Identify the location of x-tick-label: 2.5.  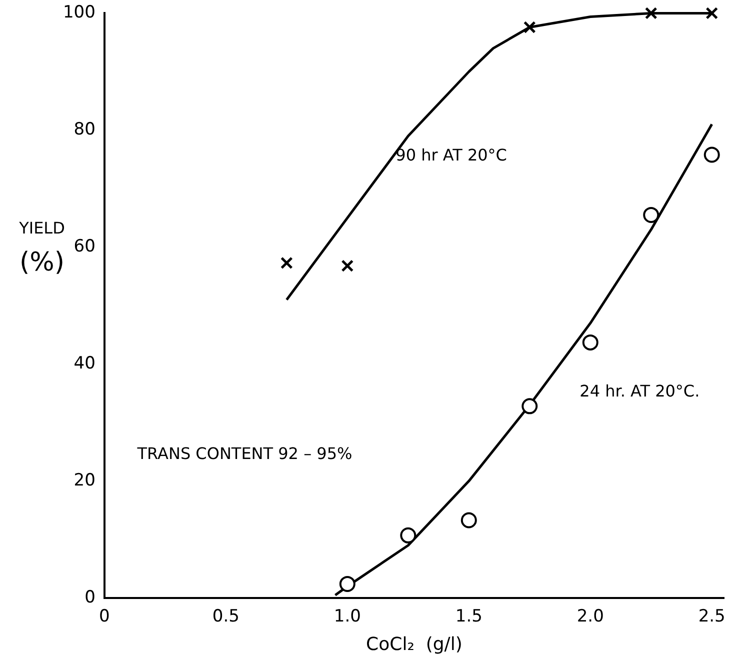
(712, 616).